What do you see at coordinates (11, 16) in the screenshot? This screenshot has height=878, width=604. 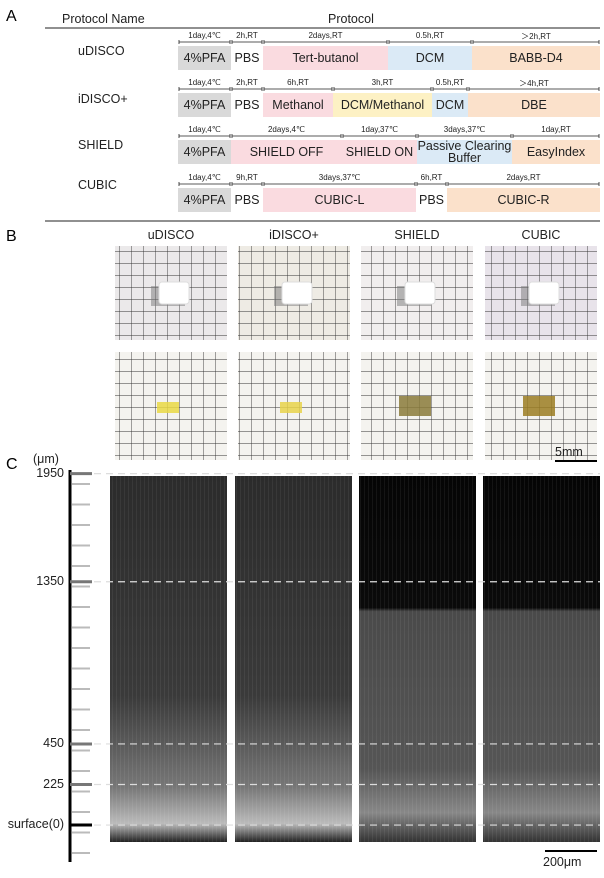 I see `panel-label: A` at bounding box center [11, 16].